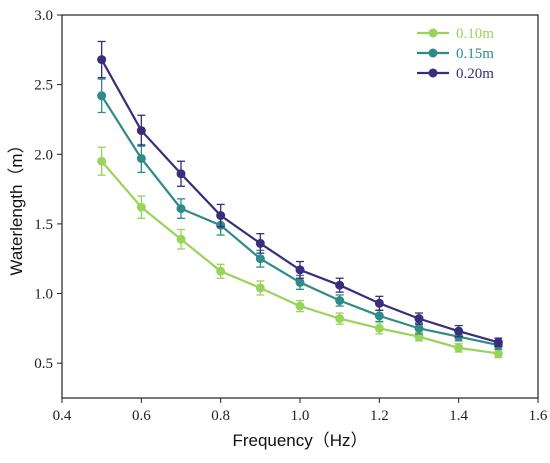 The width and height of the screenshot is (550, 463). I want to click on legend: 0.10m 0.15m 0.20m, so click(455, 54).